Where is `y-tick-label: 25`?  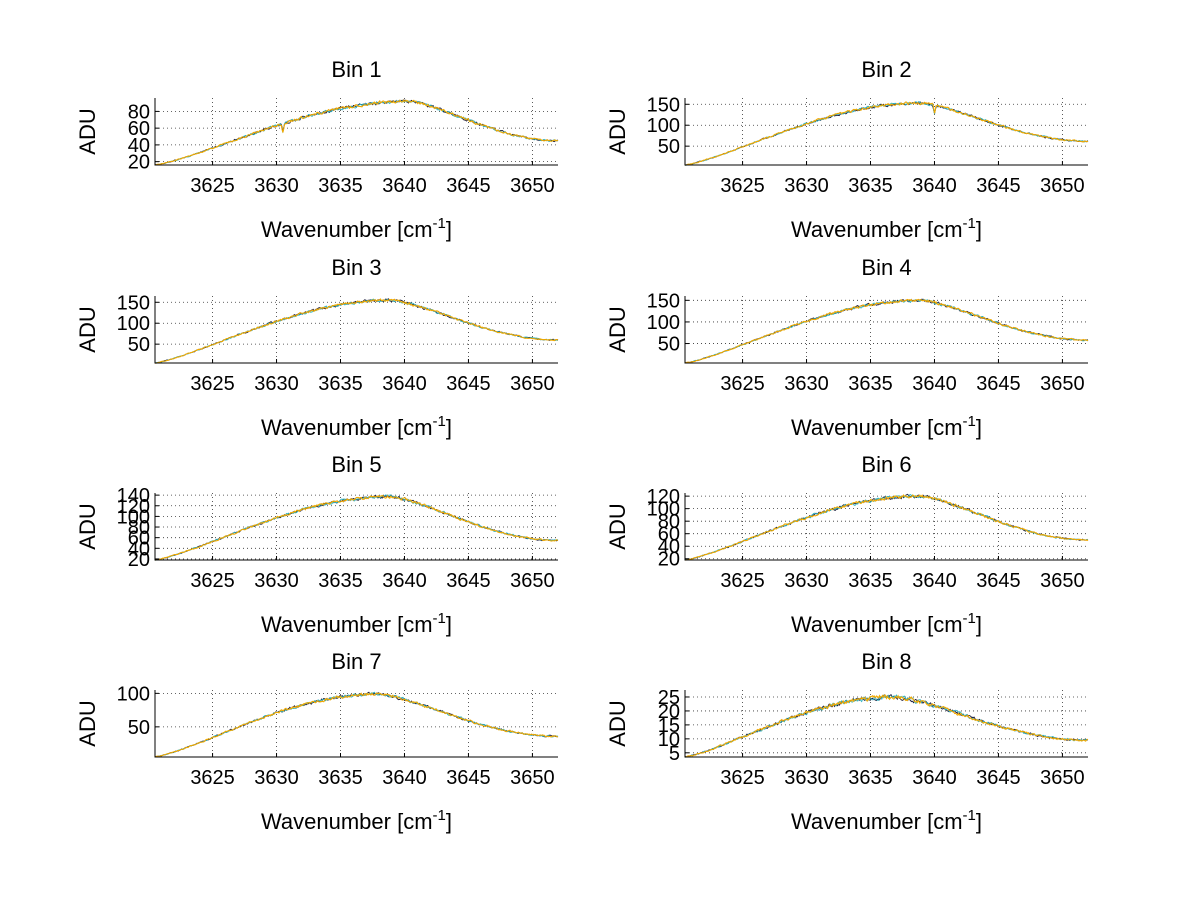
y-tick-label: 25 is located at coordinates (669, 698).